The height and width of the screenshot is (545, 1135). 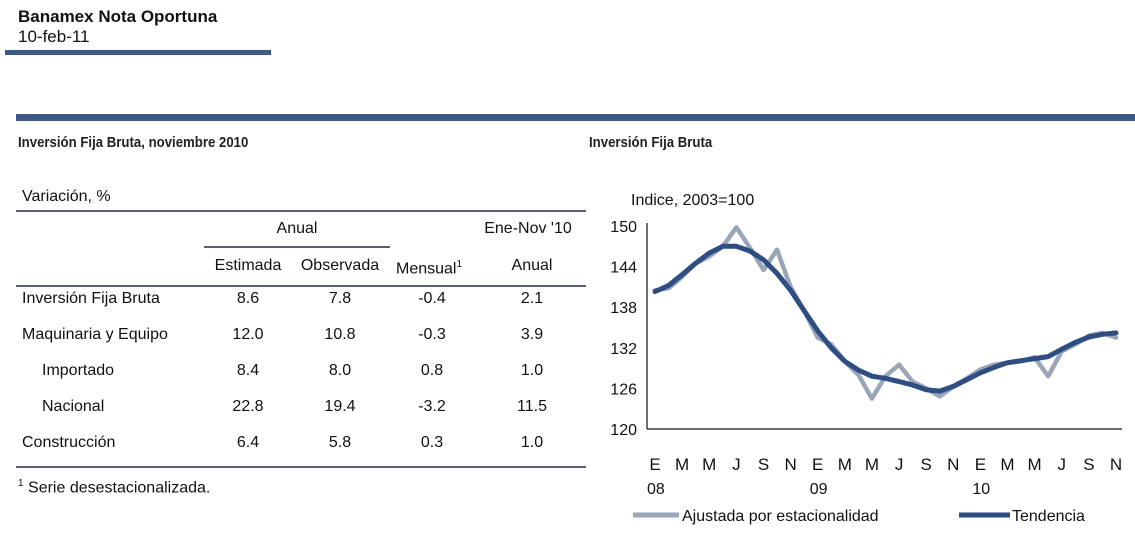 What do you see at coordinates (248, 370) in the screenshot?
I see `table-cell: 8.4` at bounding box center [248, 370].